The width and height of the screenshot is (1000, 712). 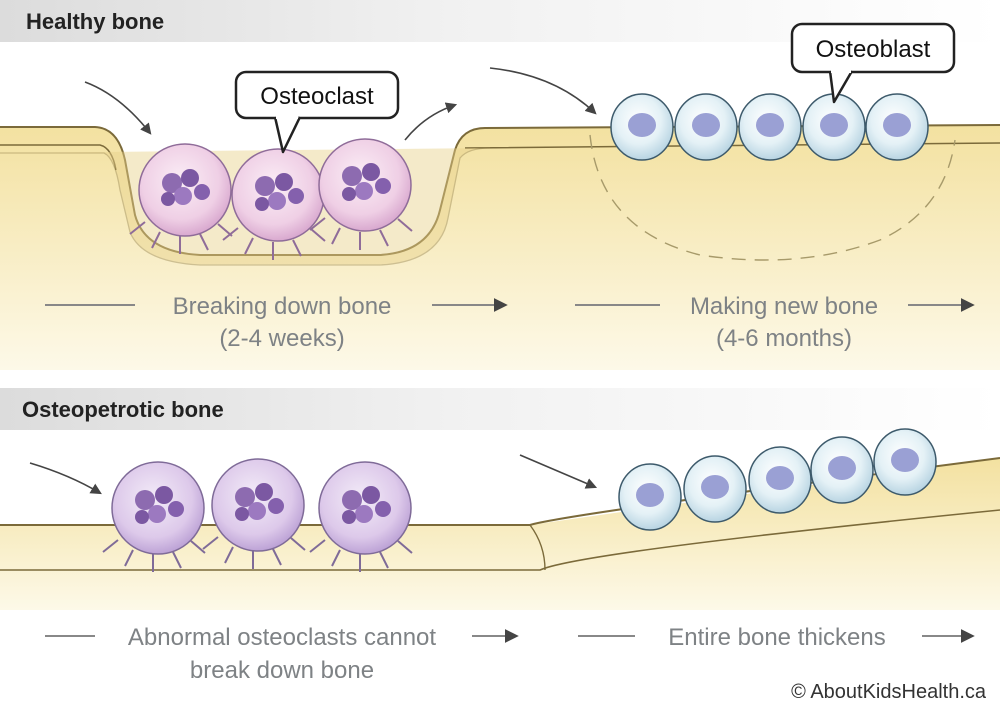 I want to click on healthy-step2-line1: Making new bone, so click(x=784, y=306).